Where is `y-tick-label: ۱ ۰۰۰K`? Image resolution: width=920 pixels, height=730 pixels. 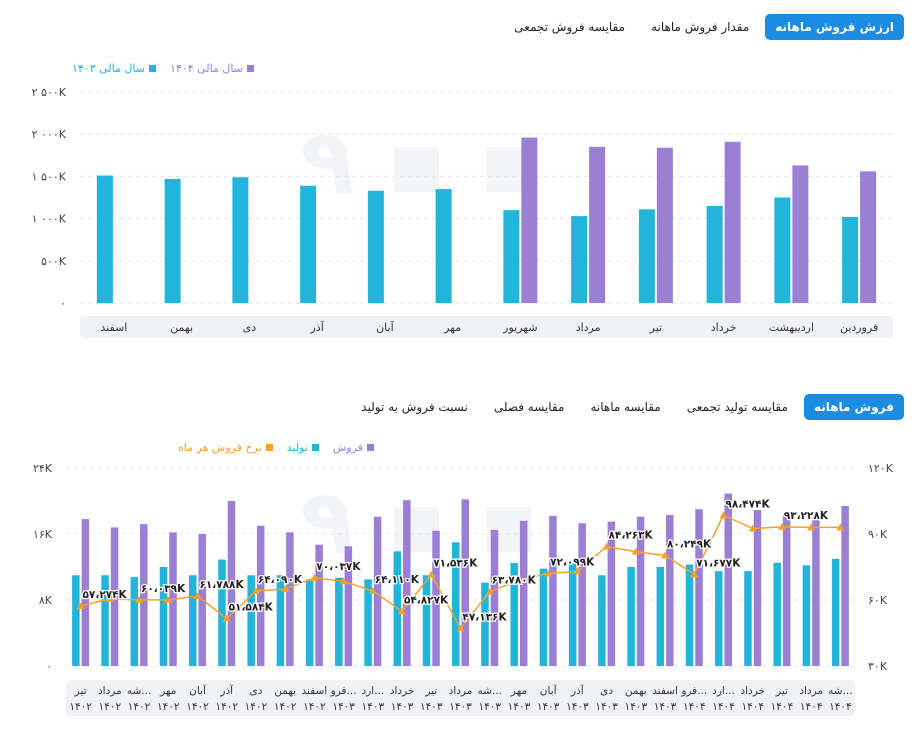
y-tick-label: ۱ ۰۰۰K is located at coordinates (49, 219).